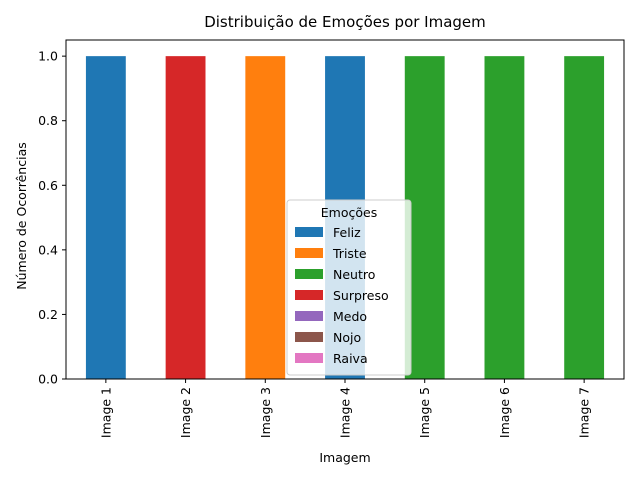 The height and width of the screenshot is (480, 640). Describe the element at coordinates (309, 232) in the screenshot. I see `legend-swatch-feliz` at that location.